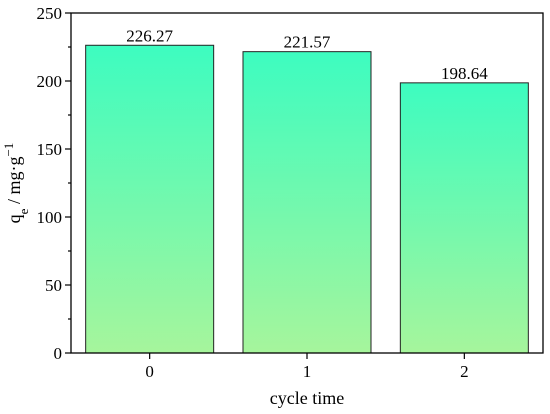 The image size is (550, 414). What do you see at coordinates (58, 353) in the screenshot?
I see `y-tick-label-0: 0` at bounding box center [58, 353].